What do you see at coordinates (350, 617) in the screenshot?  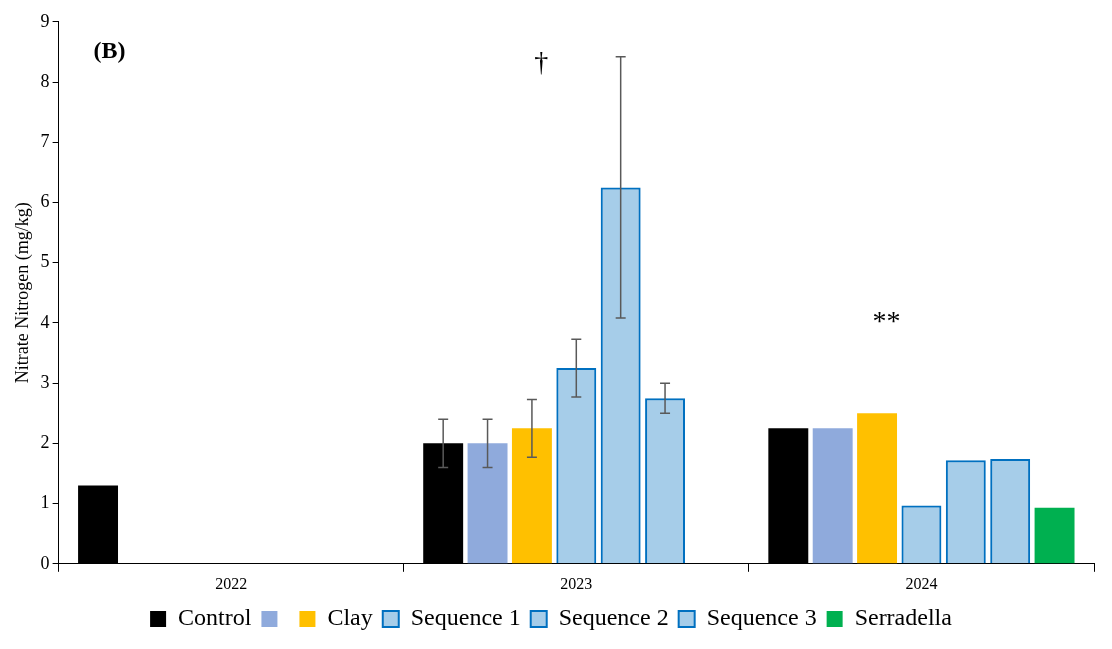 I see `legend-label: Clay` at bounding box center [350, 617].